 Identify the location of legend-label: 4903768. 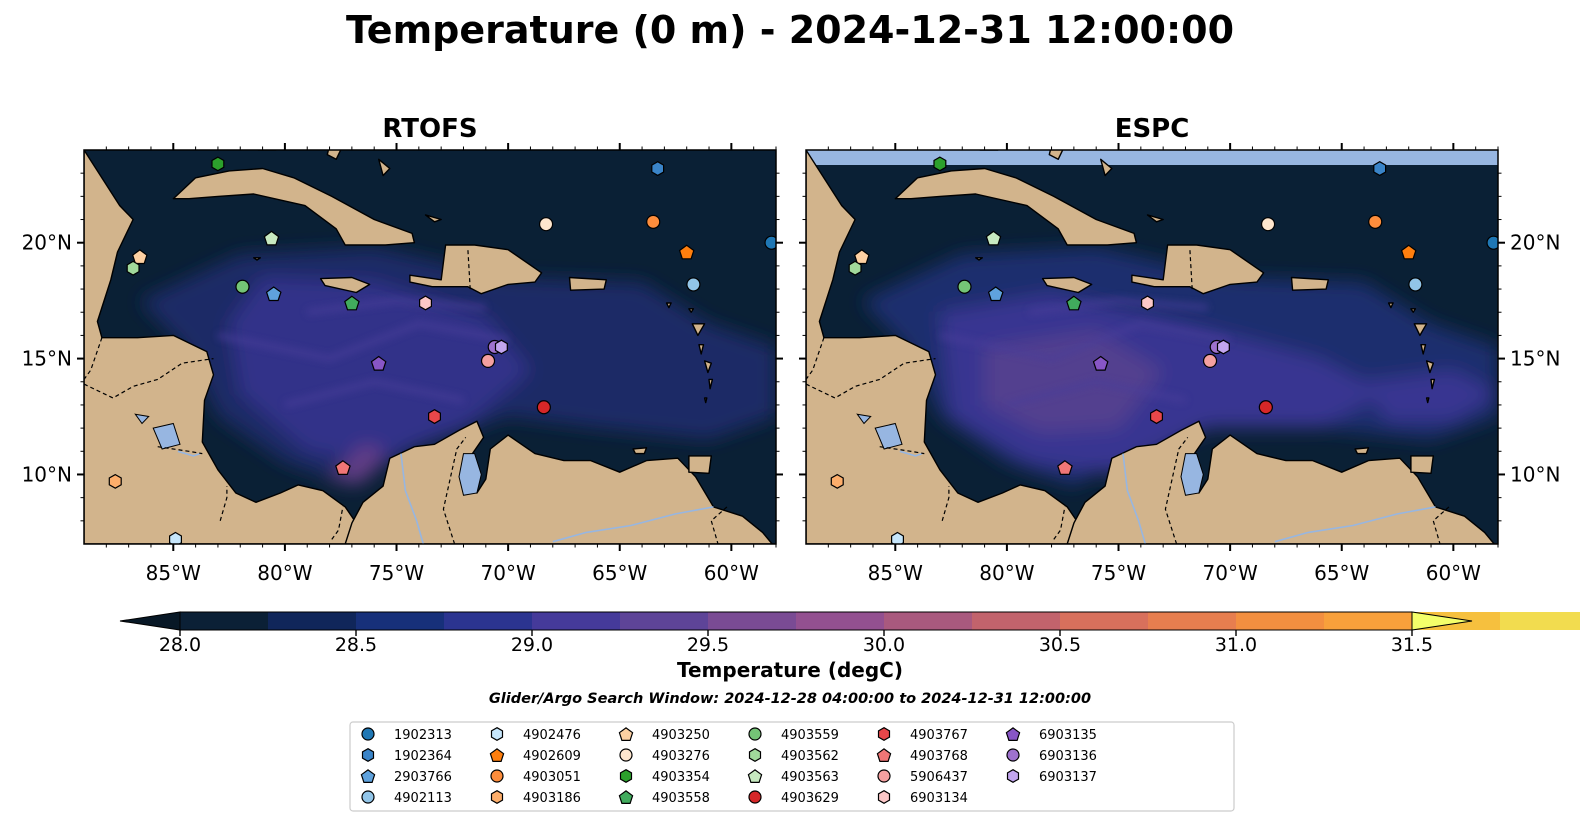
(939, 756).